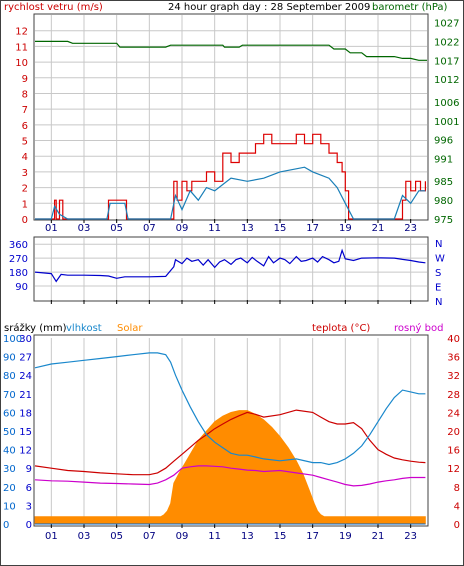 This screenshot has width=464, height=566. What do you see at coordinates (51, 228) in the screenshot?
I see `wind-x-tick-label: 01` at bounding box center [51, 228].